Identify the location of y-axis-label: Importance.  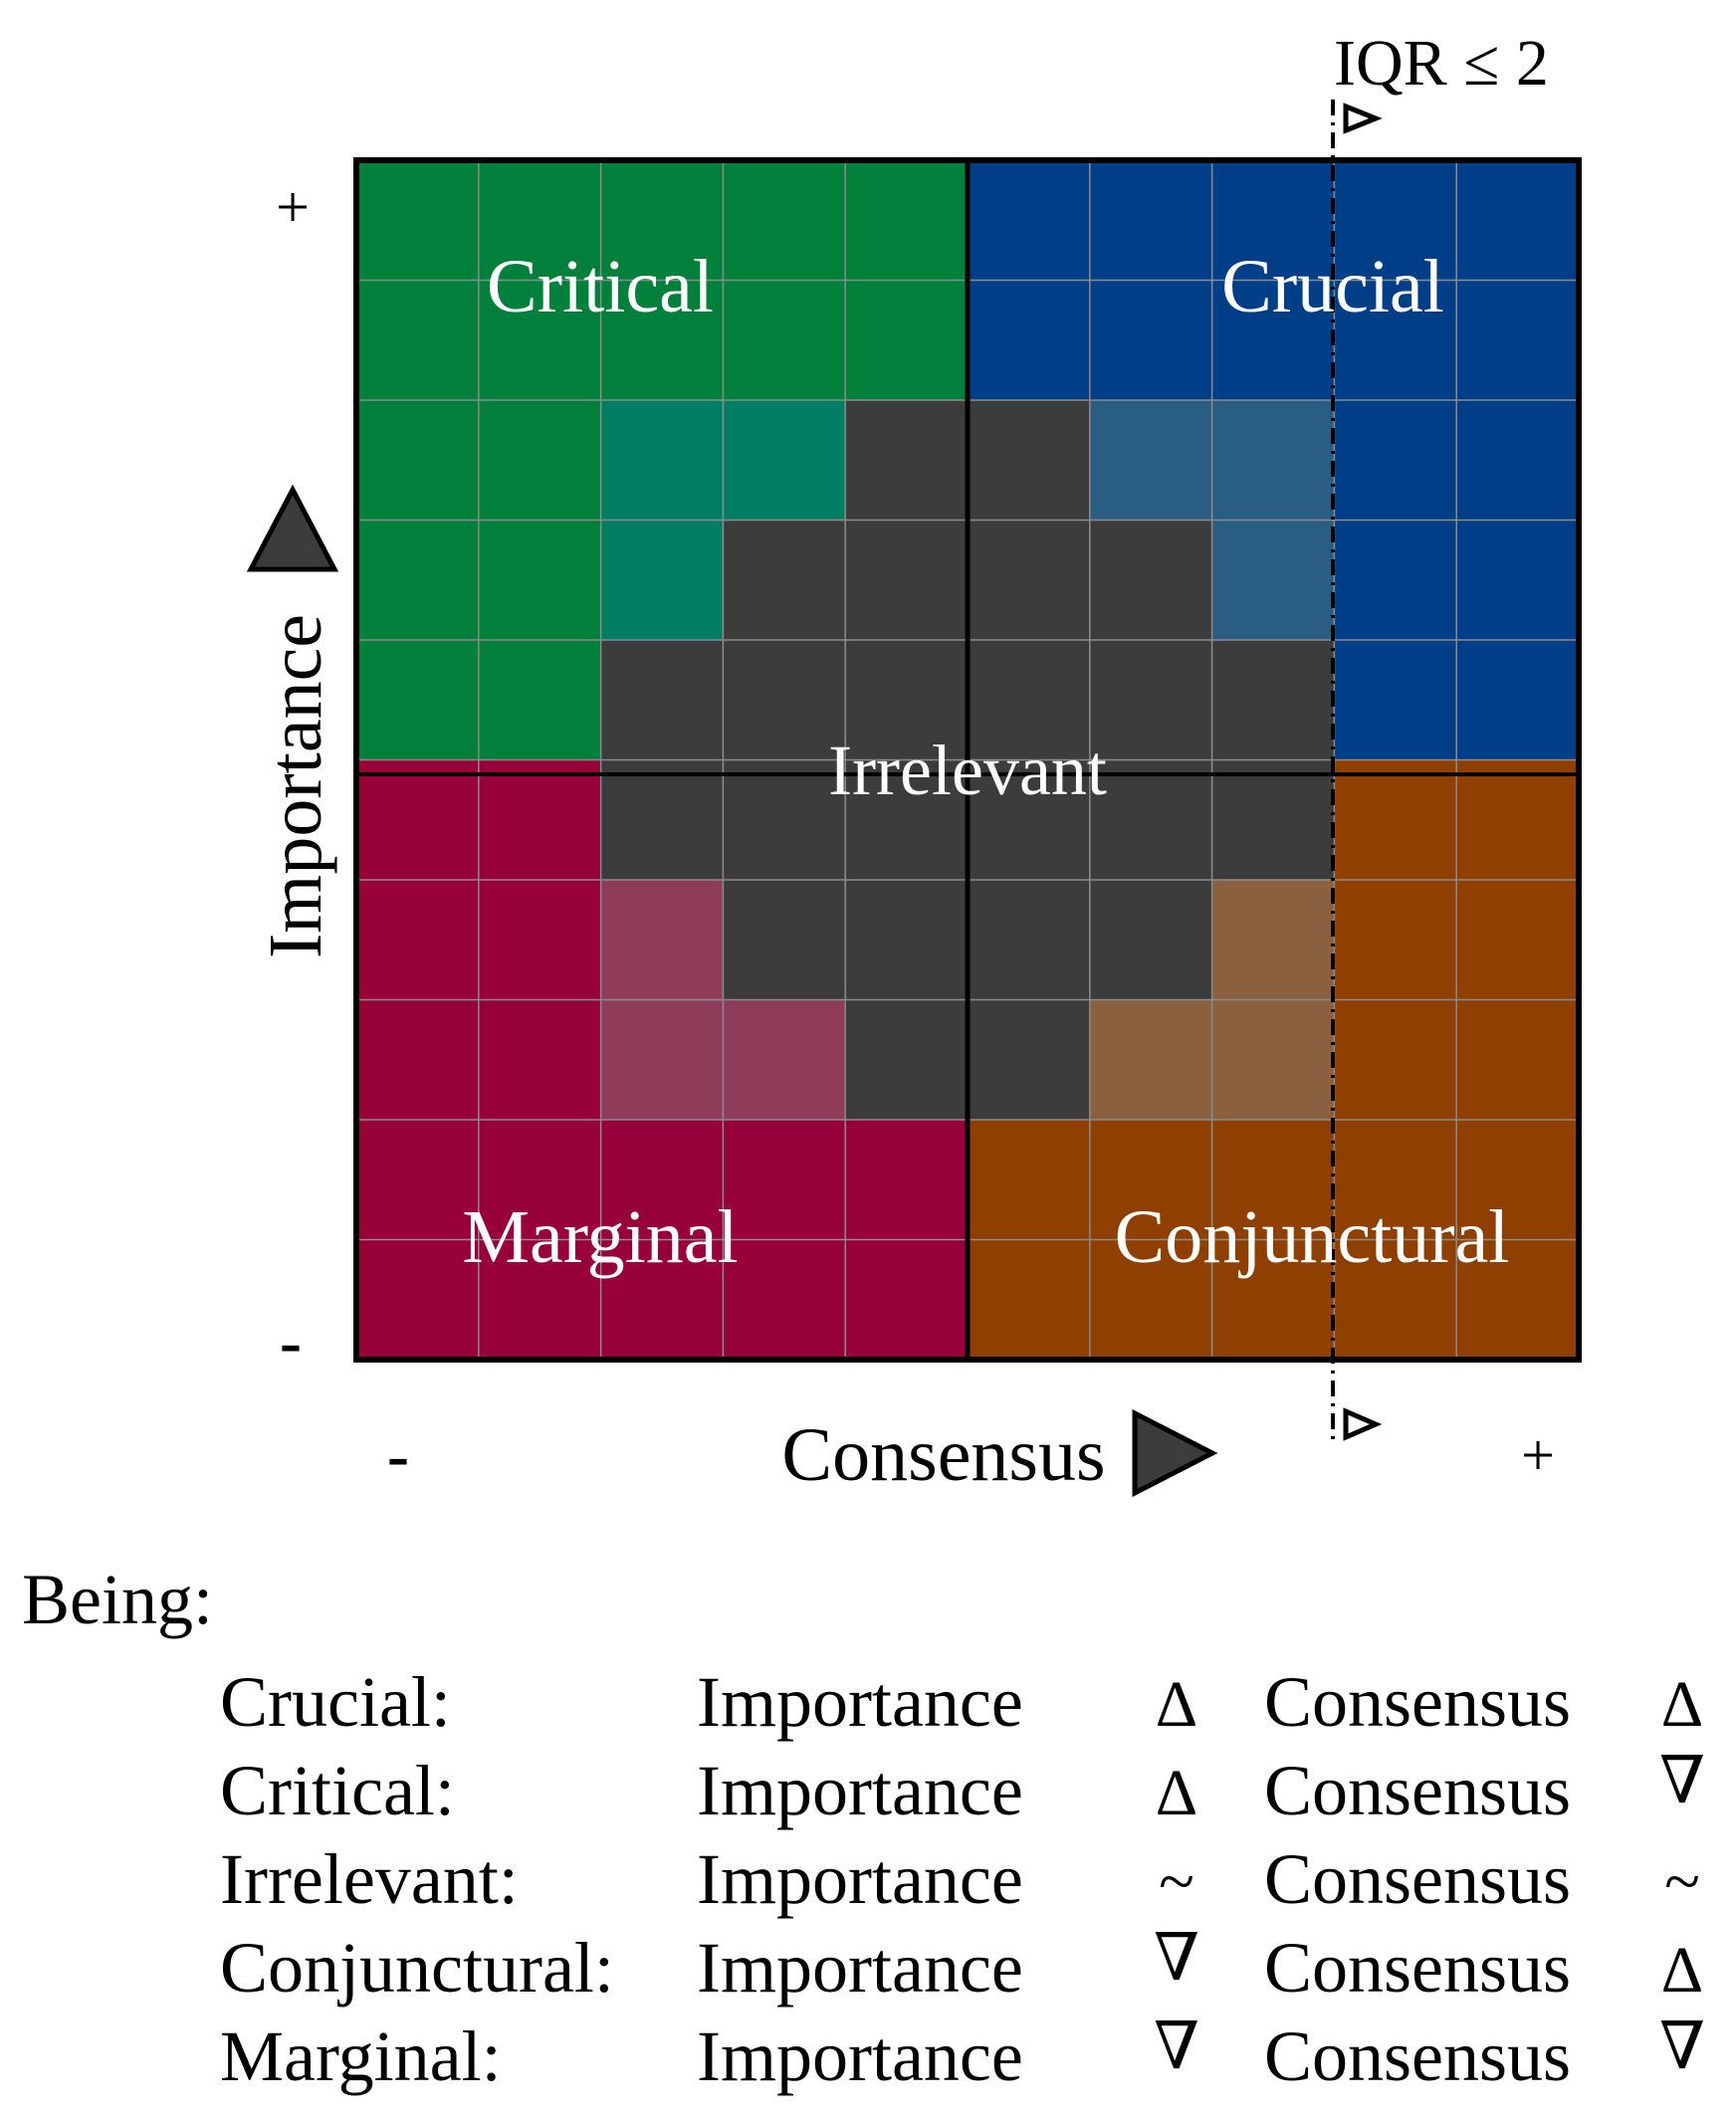
(295, 786).